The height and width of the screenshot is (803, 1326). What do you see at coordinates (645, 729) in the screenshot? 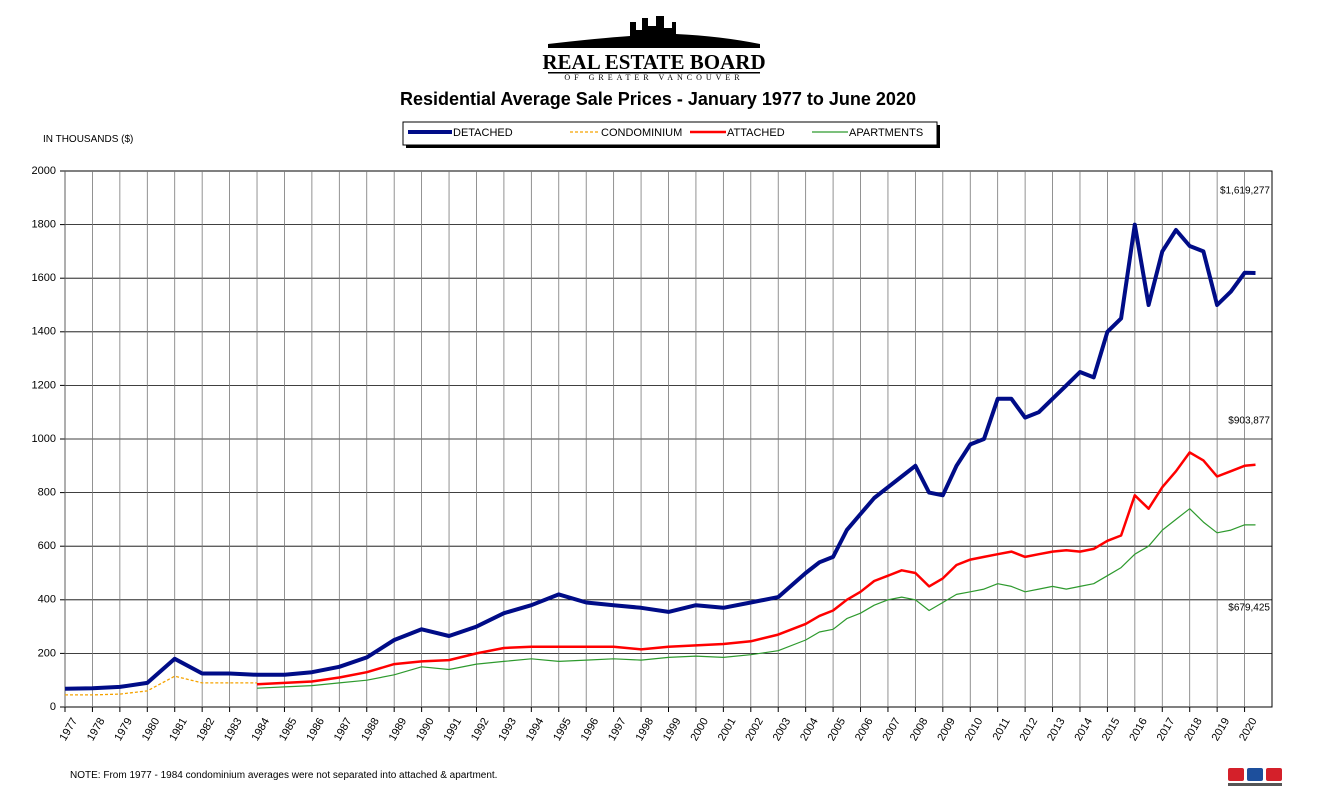
I see `x-tick-label: 1998` at bounding box center [645, 729].